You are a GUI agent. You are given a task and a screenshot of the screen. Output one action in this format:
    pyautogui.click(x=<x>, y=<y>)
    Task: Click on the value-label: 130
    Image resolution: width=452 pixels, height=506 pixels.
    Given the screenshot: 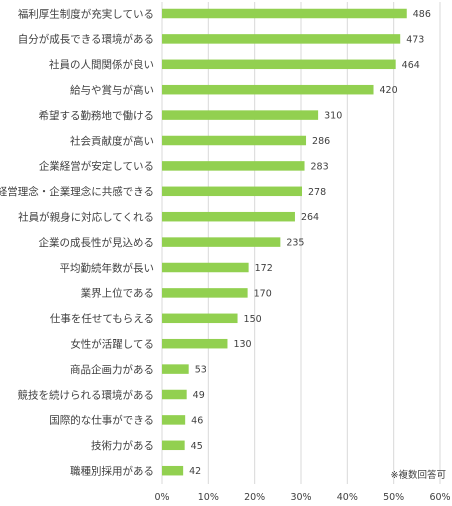 What is the action you would take?
    pyautogui.click(x=242, y=344)
    